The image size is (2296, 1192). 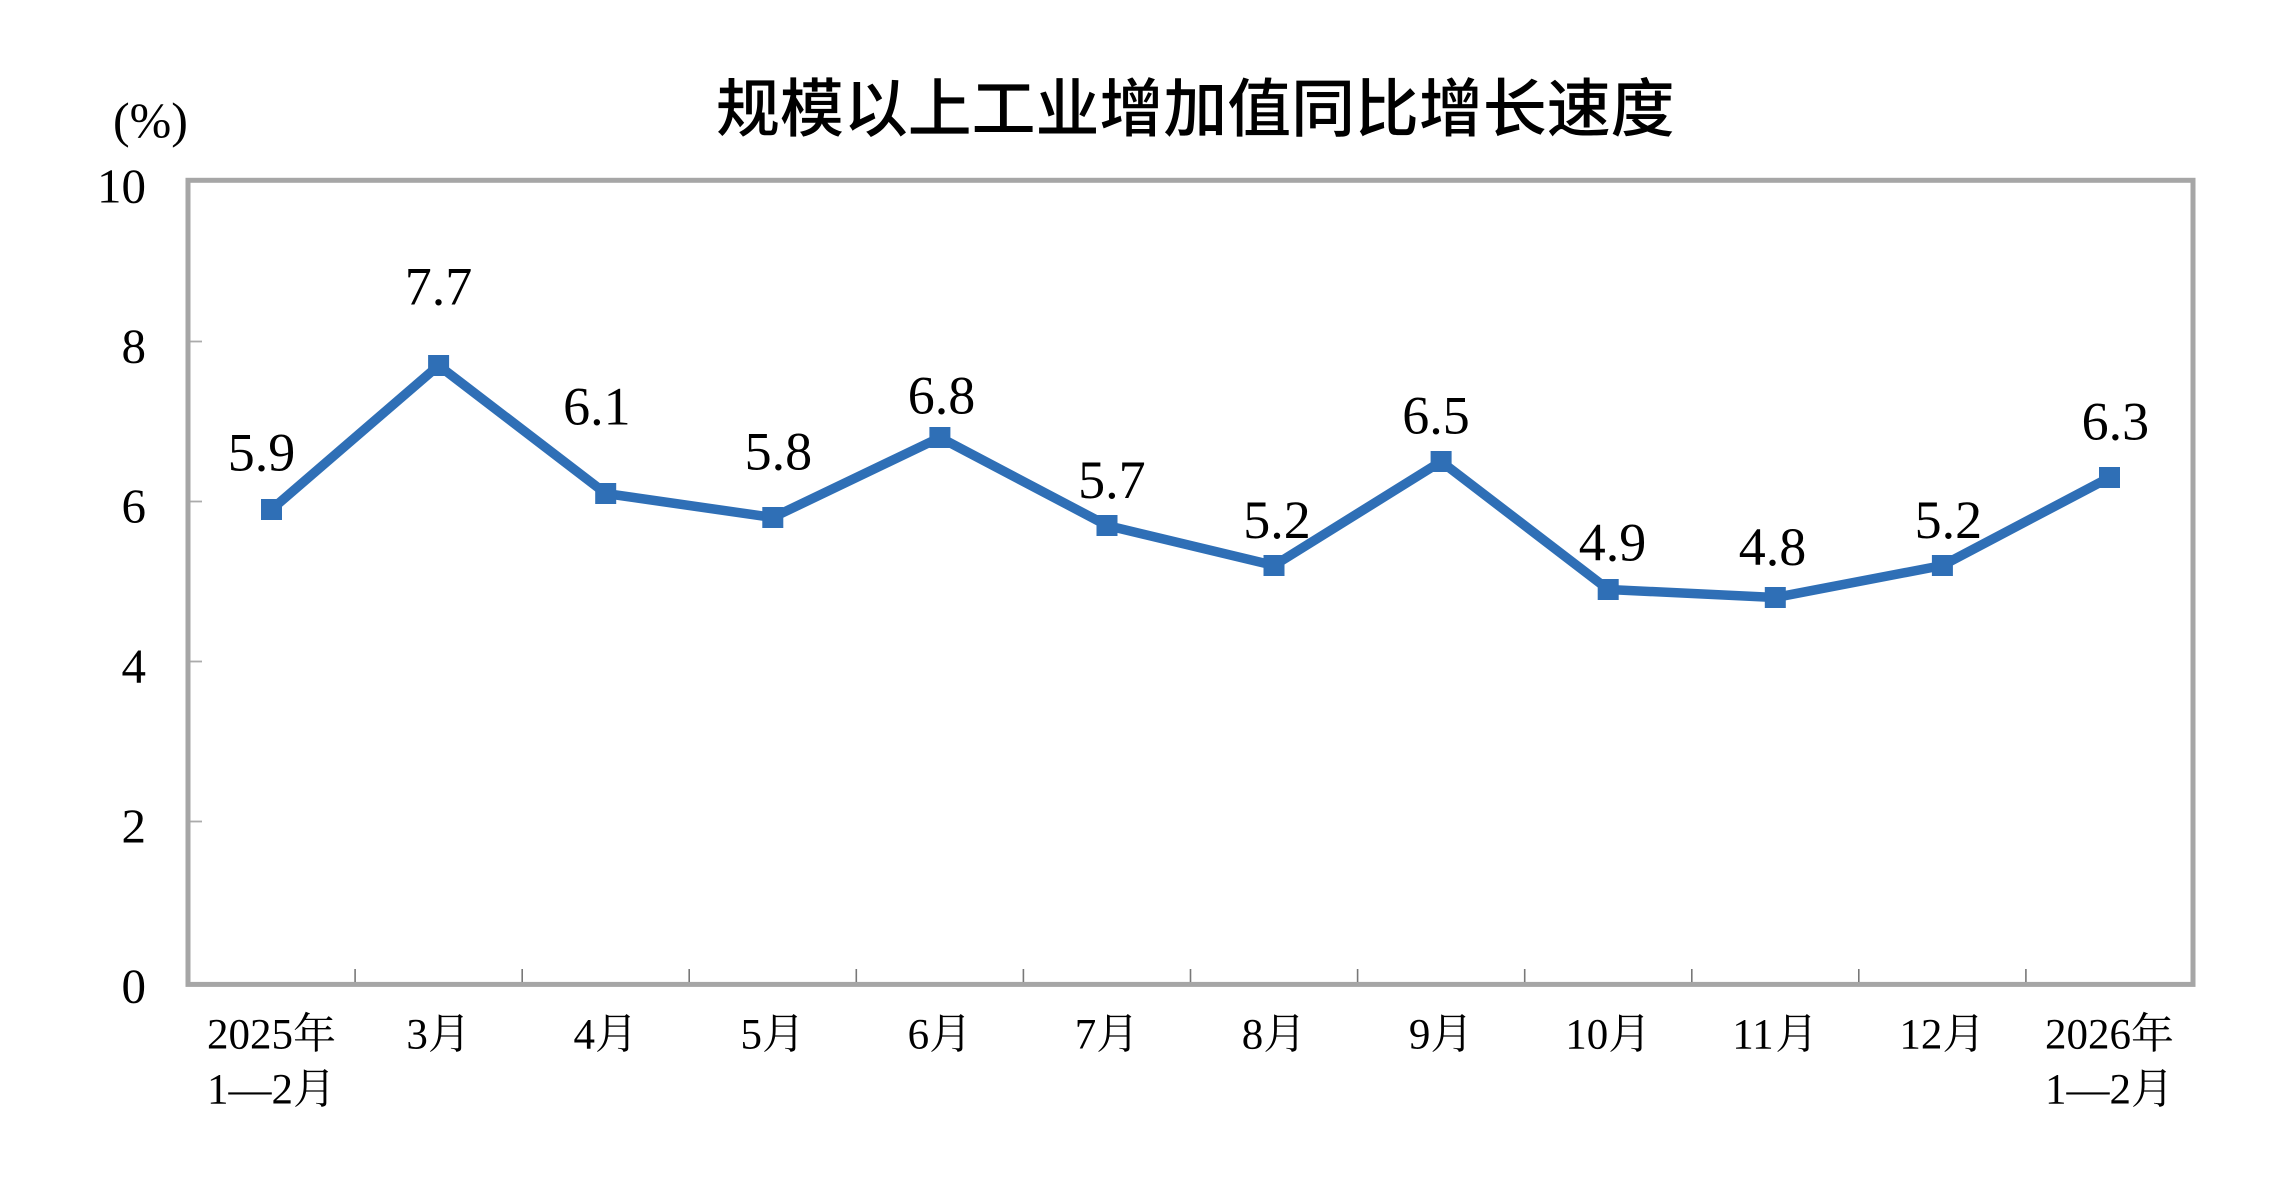 I want to click on svg-text: 7, so click(x=1086, y=1035).